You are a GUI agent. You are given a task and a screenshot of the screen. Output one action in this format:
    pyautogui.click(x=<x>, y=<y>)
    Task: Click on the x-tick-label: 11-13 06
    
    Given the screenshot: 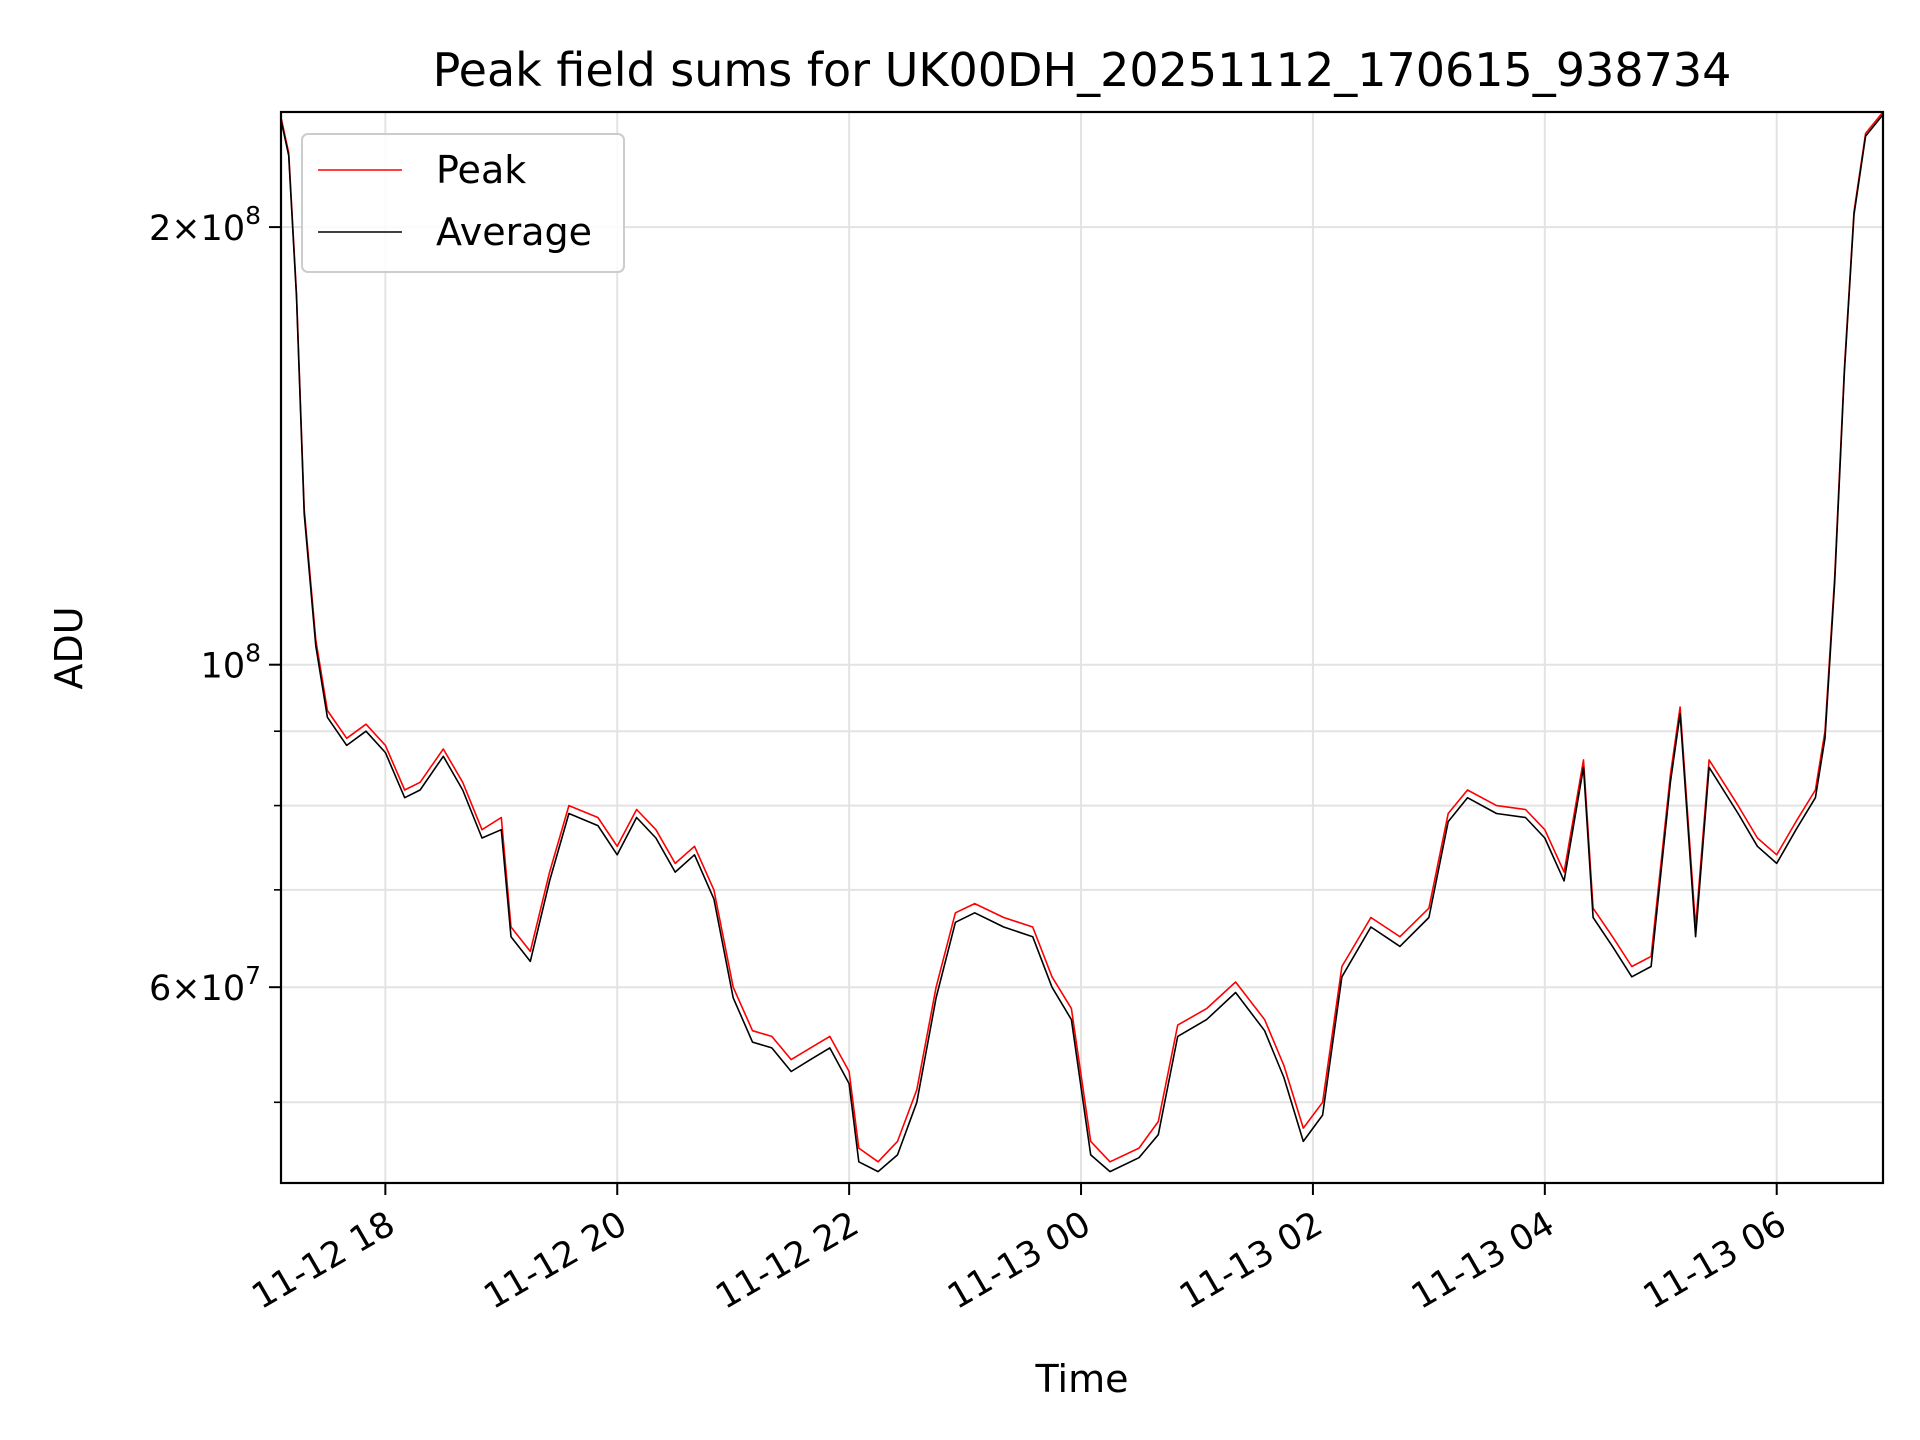 What is the action you would take?
    pyautogui.click(x=1715, y=1260)
    